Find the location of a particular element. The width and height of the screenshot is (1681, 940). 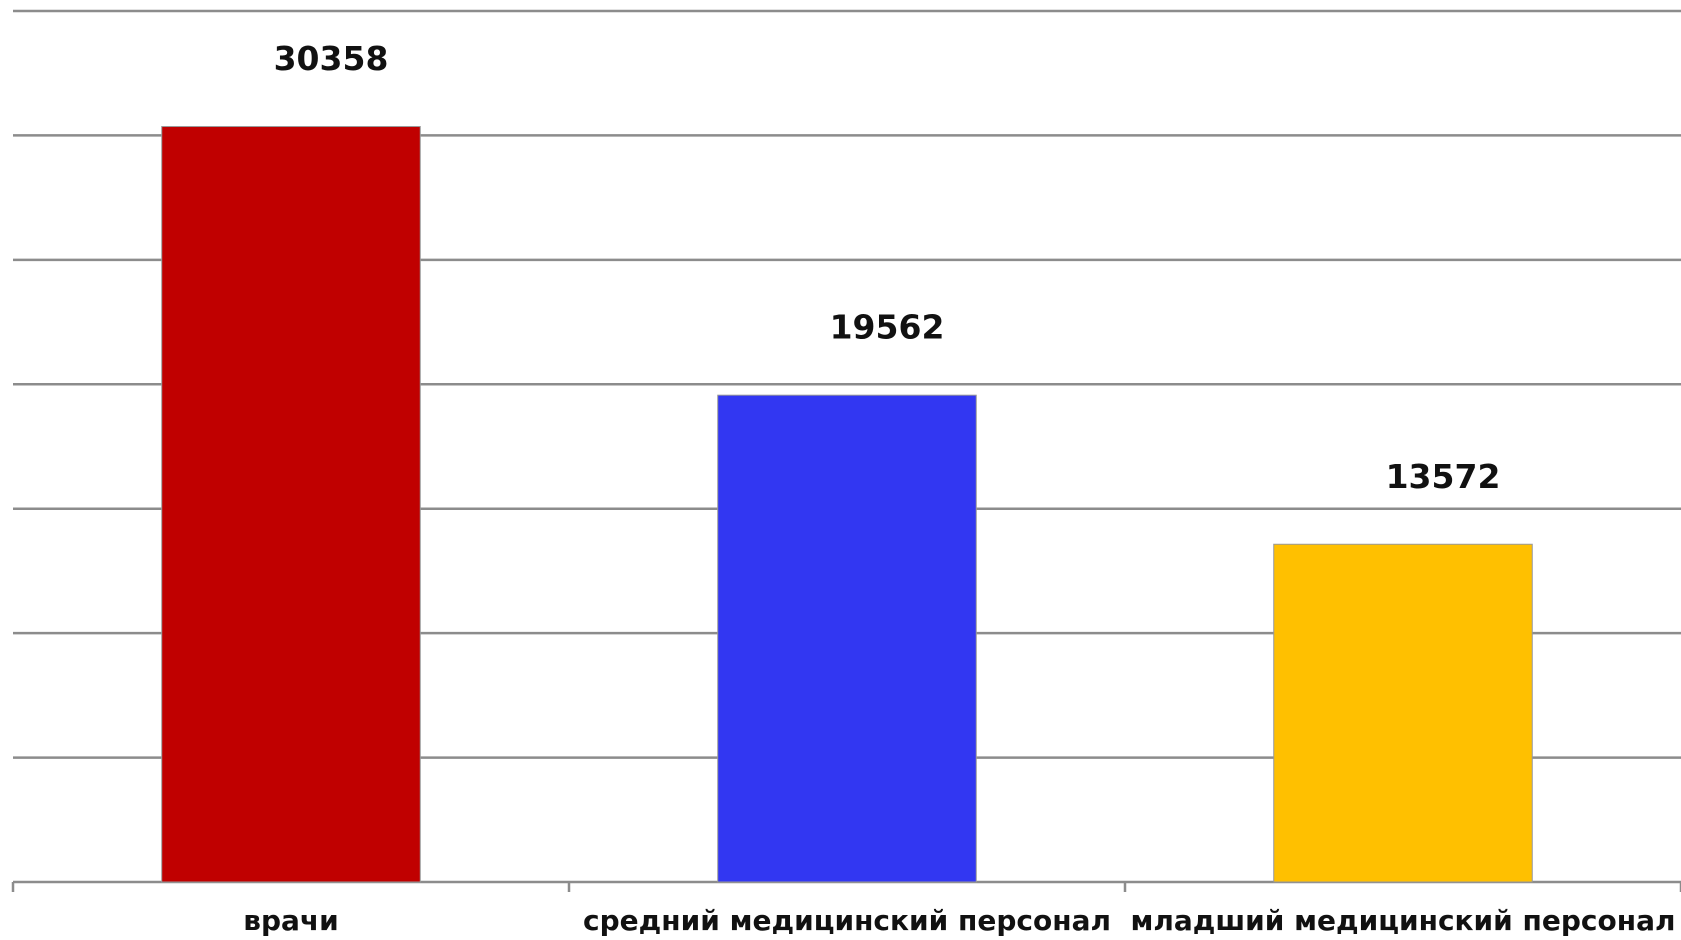

x-tick-label: младший медицинский персонал is located at coordinates (1402, 920).